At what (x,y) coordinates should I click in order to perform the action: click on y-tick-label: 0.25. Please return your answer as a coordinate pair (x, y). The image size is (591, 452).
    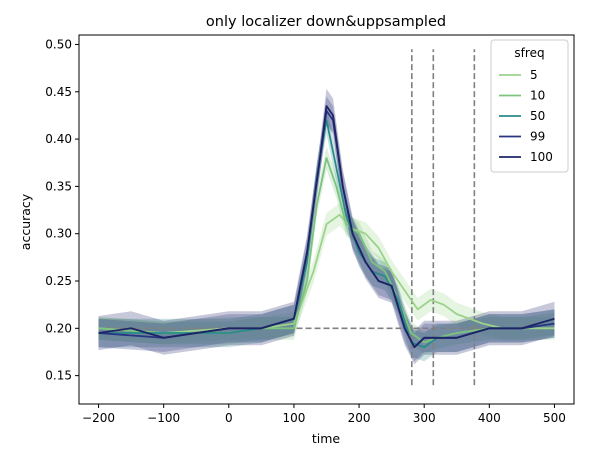
    Looking at the image, I should click on (58, 281).